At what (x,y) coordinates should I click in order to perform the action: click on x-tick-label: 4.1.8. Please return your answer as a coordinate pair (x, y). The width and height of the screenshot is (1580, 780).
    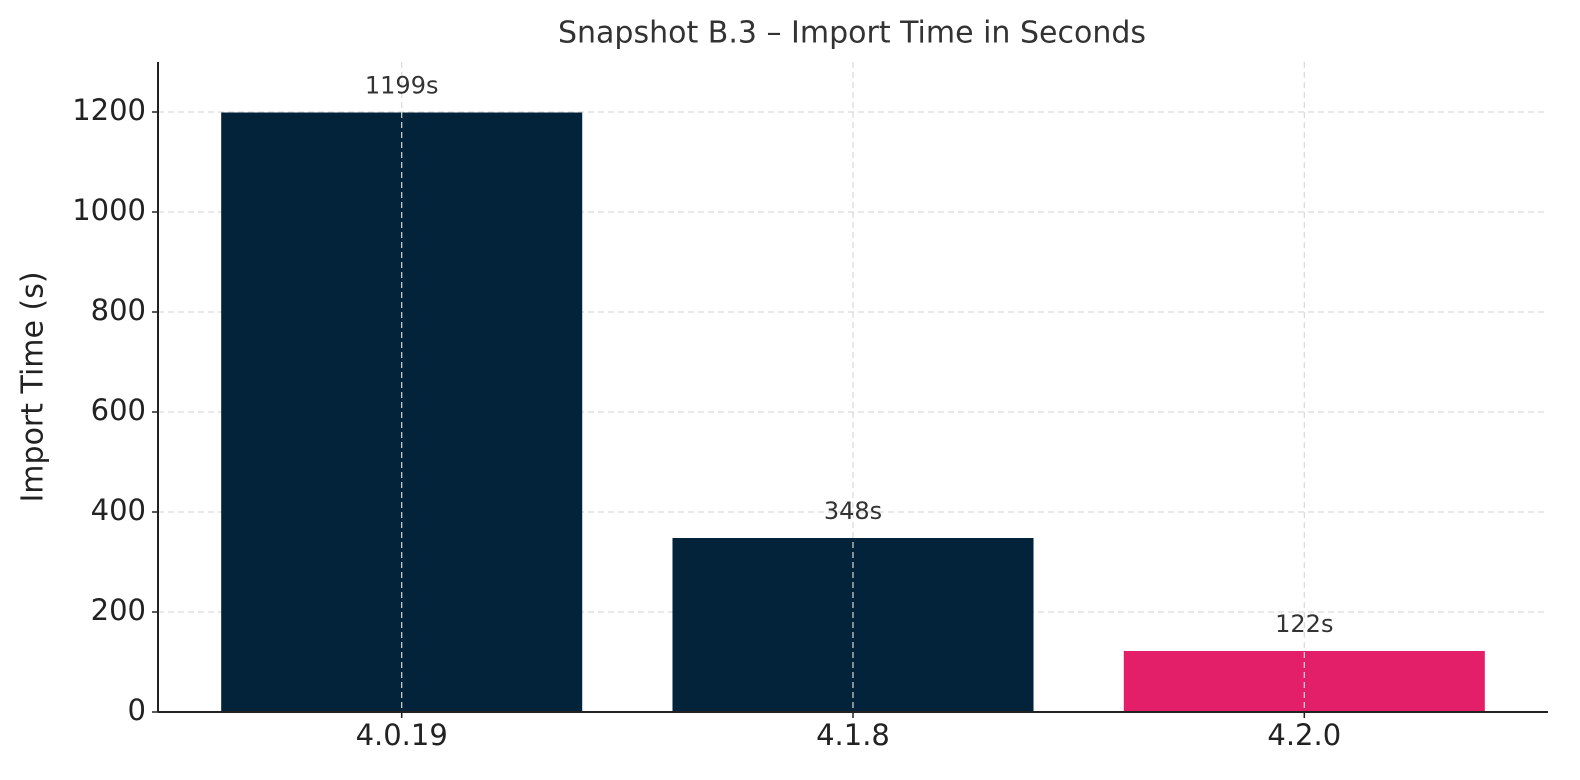
    Looking at the image, I should click on (853, 735).